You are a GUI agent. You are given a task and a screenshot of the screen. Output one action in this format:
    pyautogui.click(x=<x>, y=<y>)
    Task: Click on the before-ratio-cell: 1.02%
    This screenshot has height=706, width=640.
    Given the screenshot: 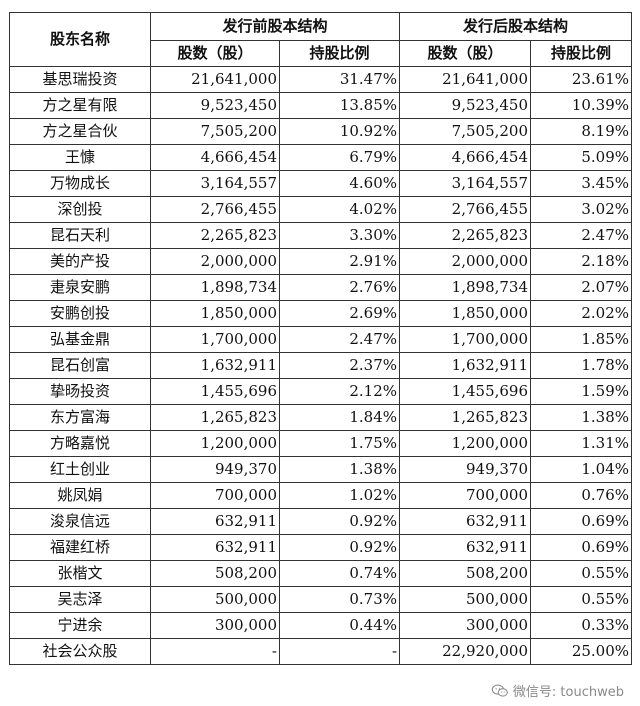 What is the action you would take?
    pyautogui.click(x=339, y=495)
    